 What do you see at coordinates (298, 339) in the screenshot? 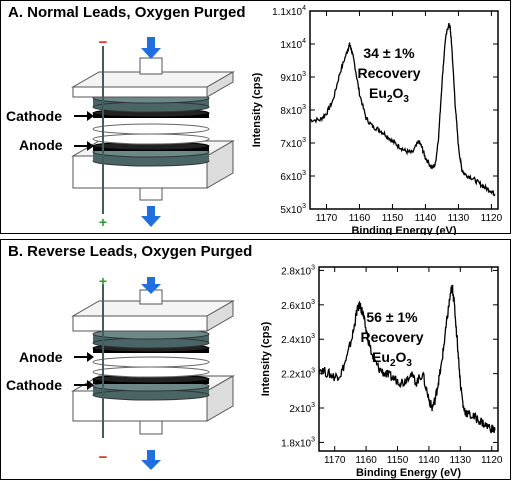
I see `y-tick-label: 2.4x10³` at bounding box center [298, 339].